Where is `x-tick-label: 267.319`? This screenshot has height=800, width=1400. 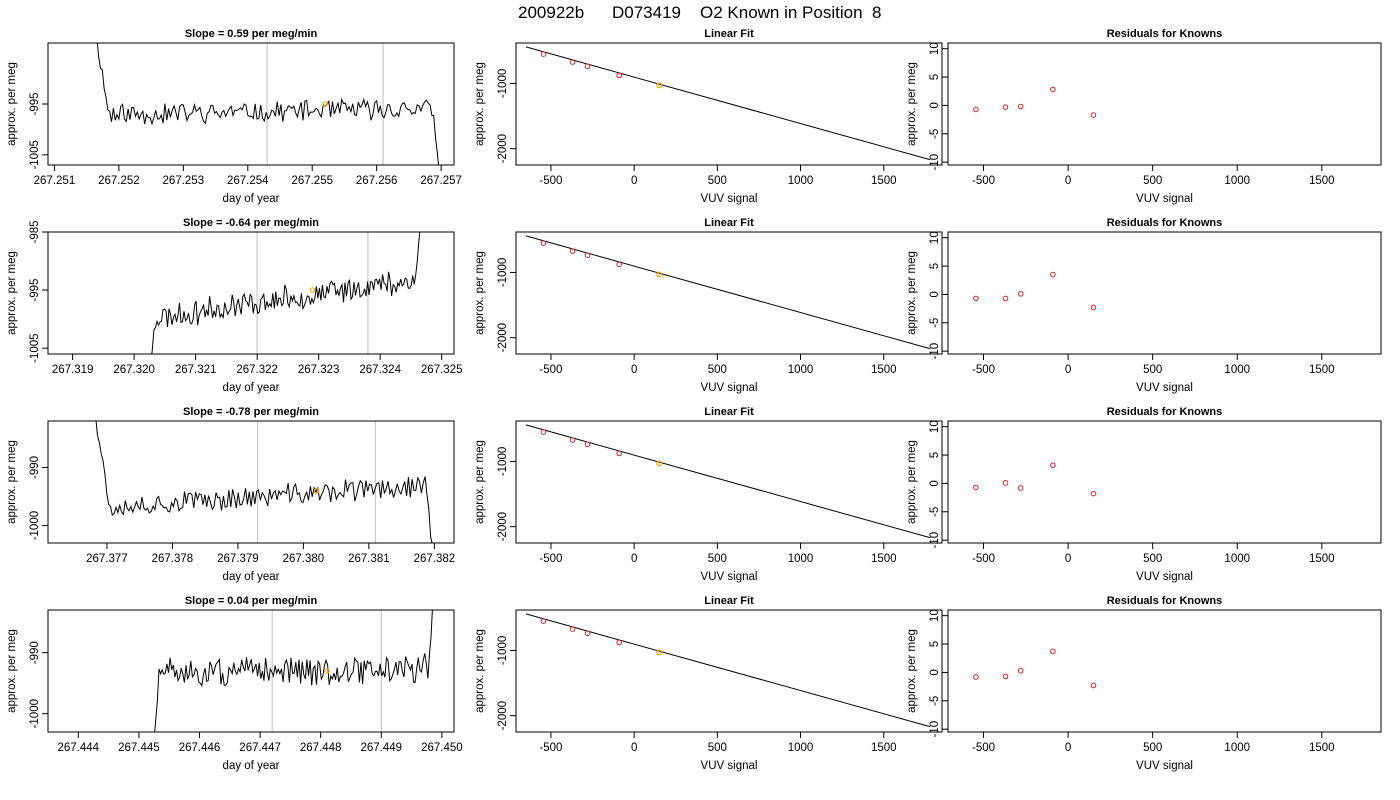
x-tick-label: 267.319 is located at coordinates (73, 370).